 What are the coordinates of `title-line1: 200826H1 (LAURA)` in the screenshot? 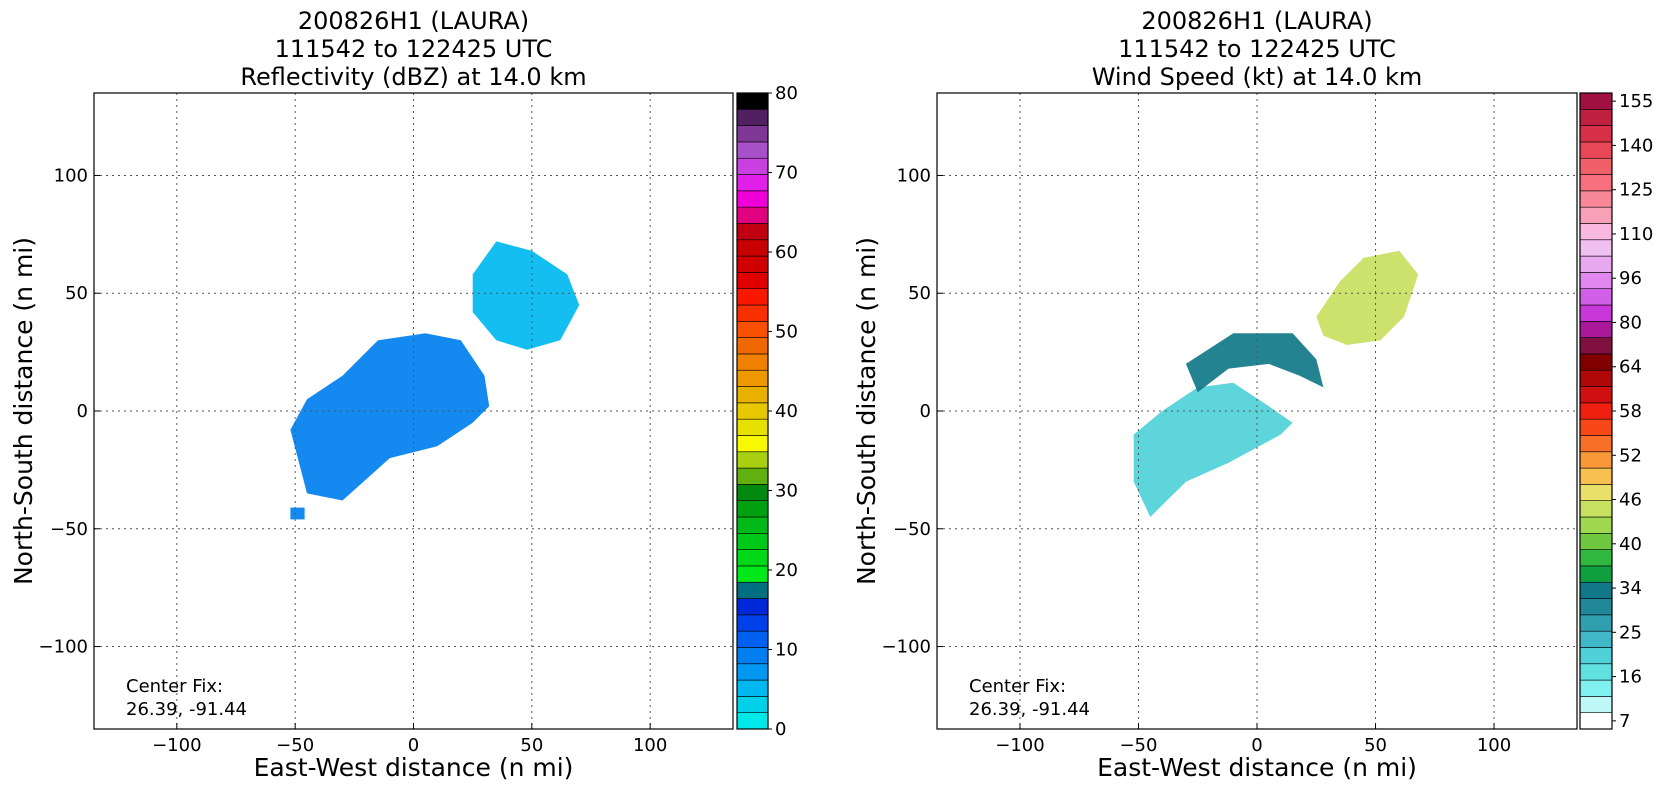 It's located at (1256, 21).